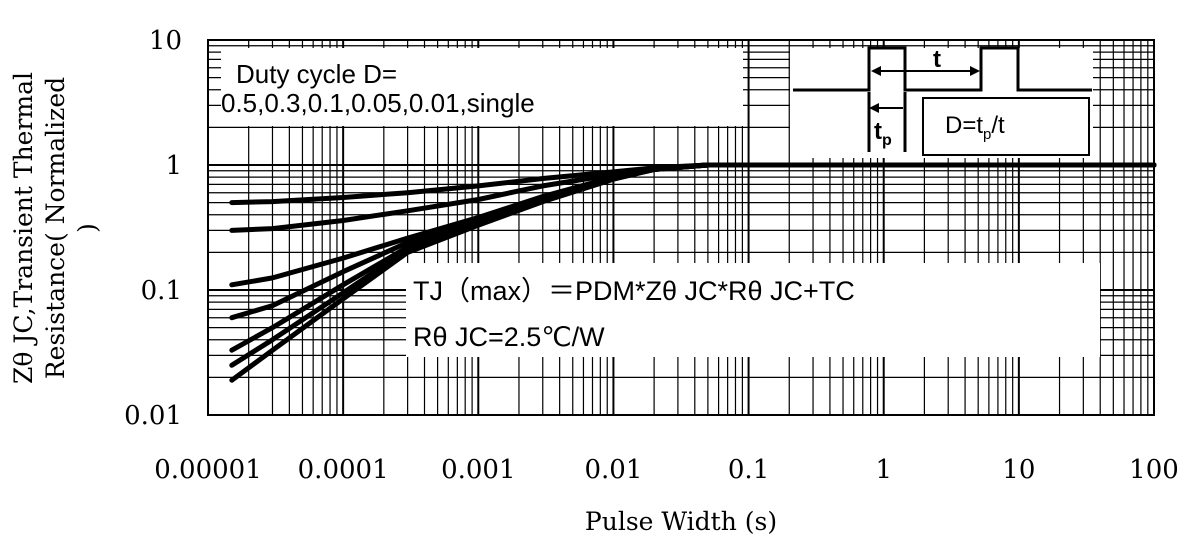  What do you see at coordinates (87, 228) in the screenshot?
I see `y-axis-title-line3: )` at bounding box center [87, 228].